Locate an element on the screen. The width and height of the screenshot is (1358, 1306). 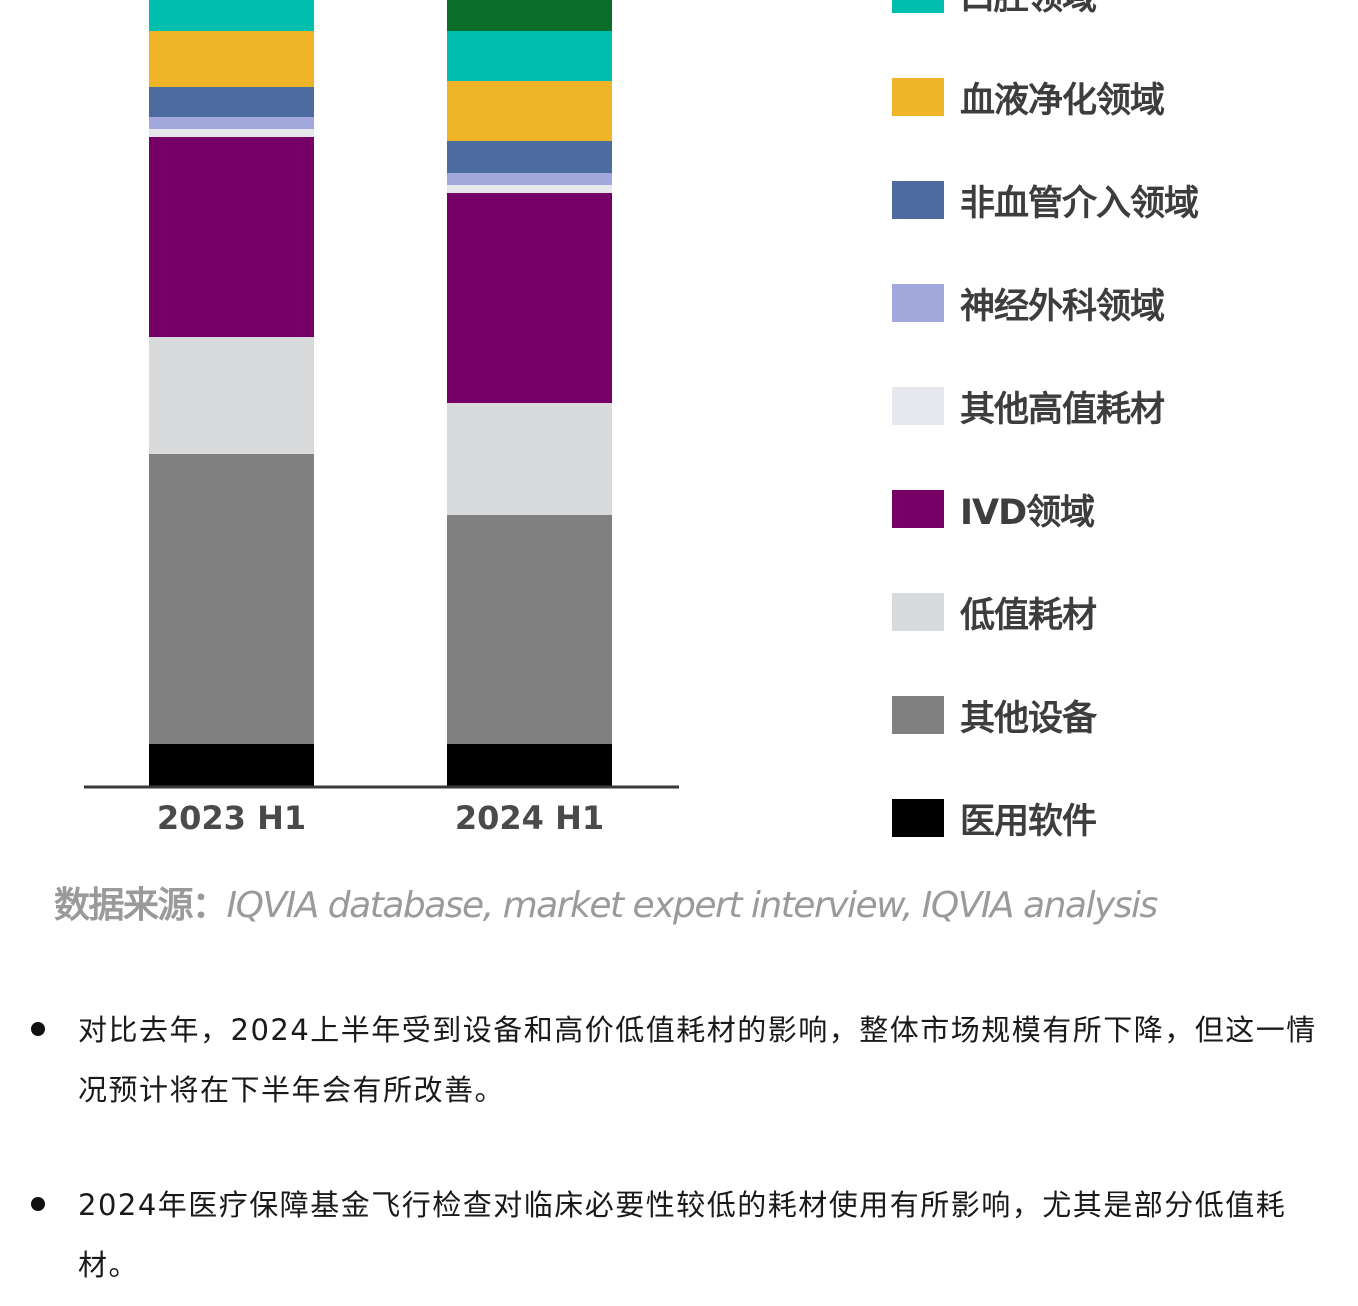
source-label: 数据来源： is located at coordinates (141, 905).